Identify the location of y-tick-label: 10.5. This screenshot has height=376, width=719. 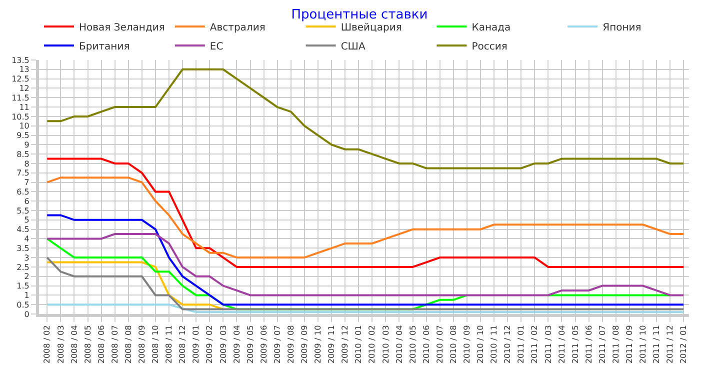
(21, 117).